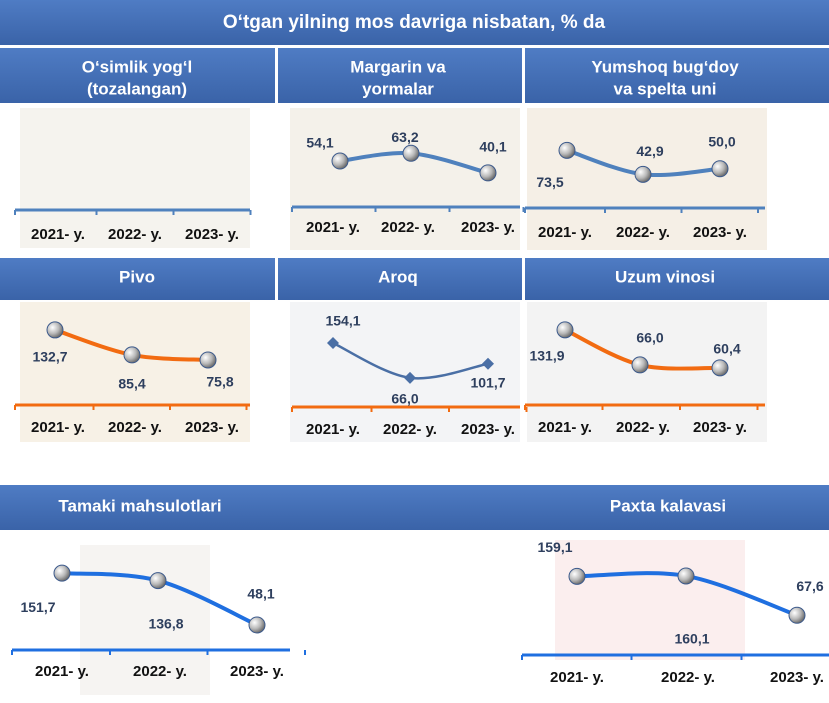  I want to click on header-bar, so click(414, 22).